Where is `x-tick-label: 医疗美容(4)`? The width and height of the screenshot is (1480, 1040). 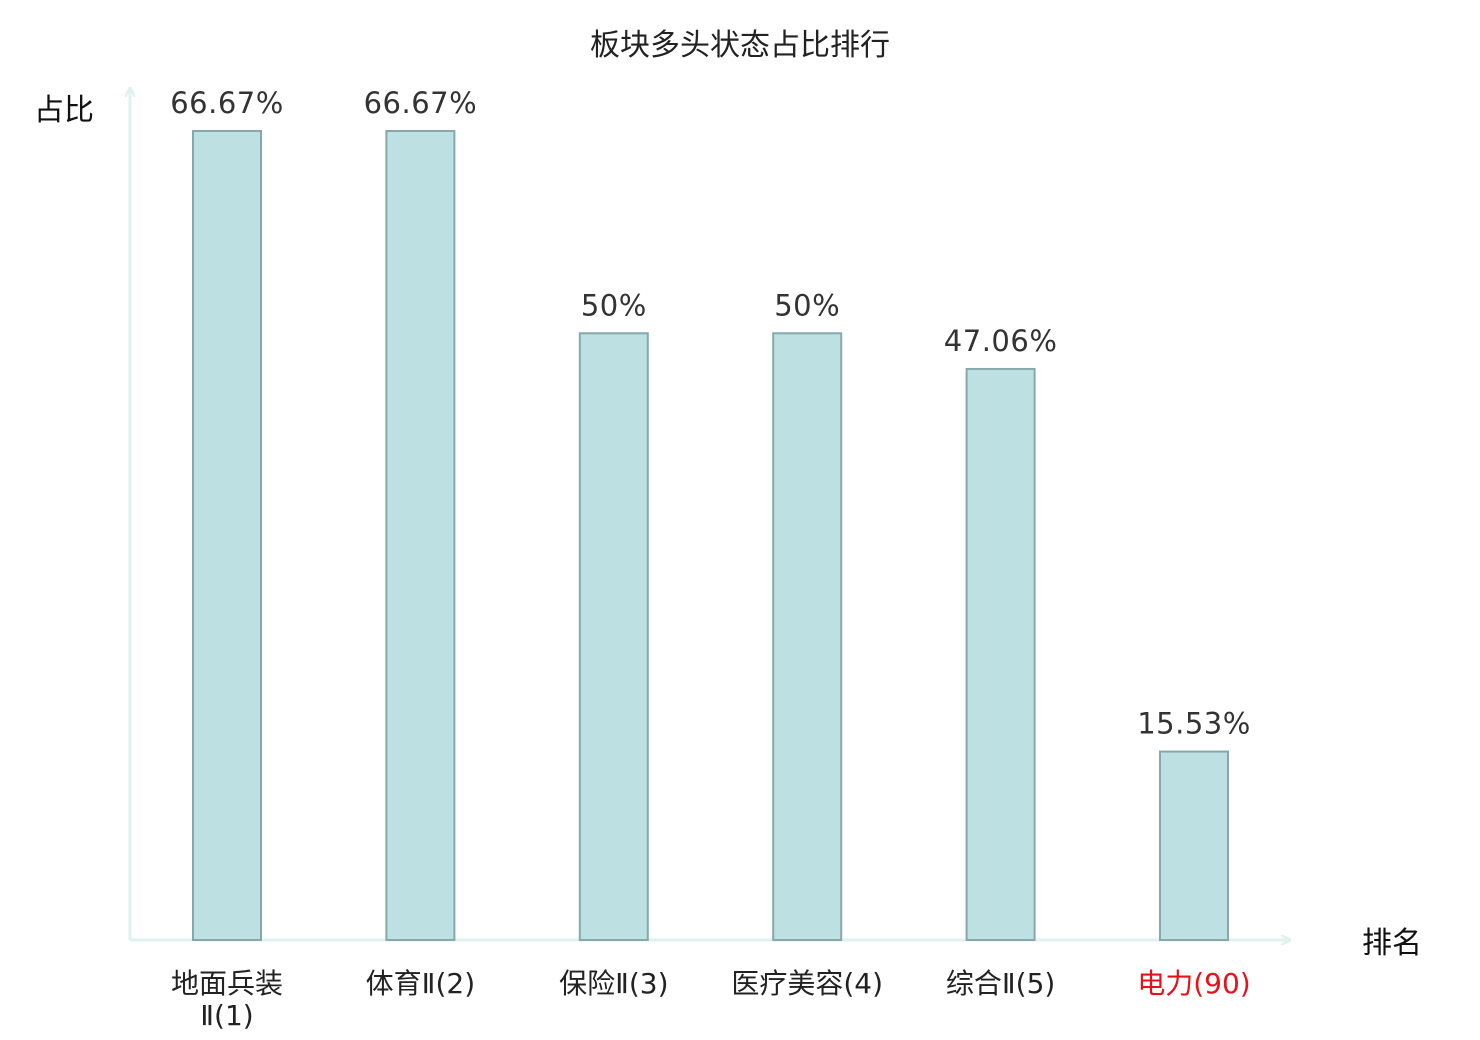 x-tick-label: 医疗美容(4) is located at coordinates (807, 983).